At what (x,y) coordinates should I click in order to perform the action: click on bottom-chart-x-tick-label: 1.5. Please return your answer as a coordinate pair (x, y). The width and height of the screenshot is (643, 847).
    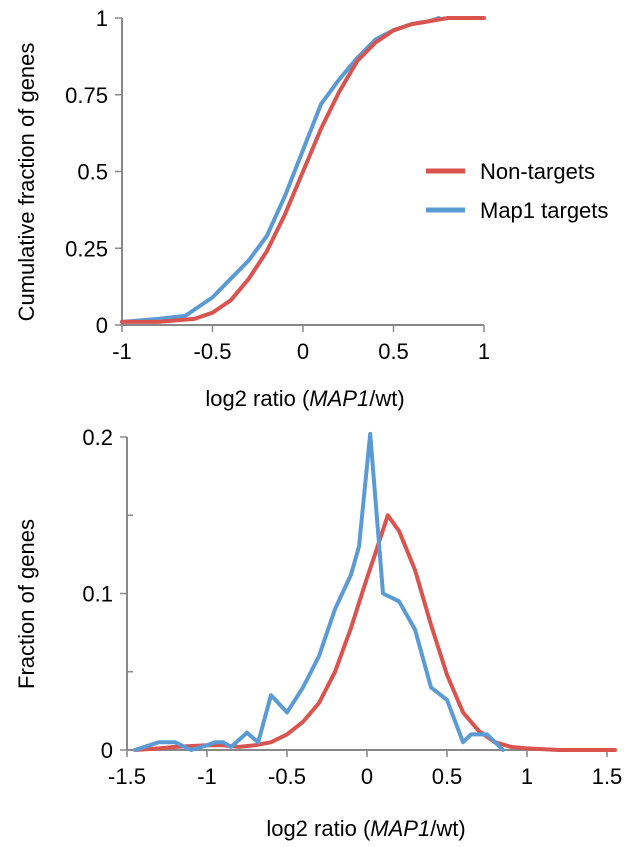
    Looking at the image, I should click on (607, 776).